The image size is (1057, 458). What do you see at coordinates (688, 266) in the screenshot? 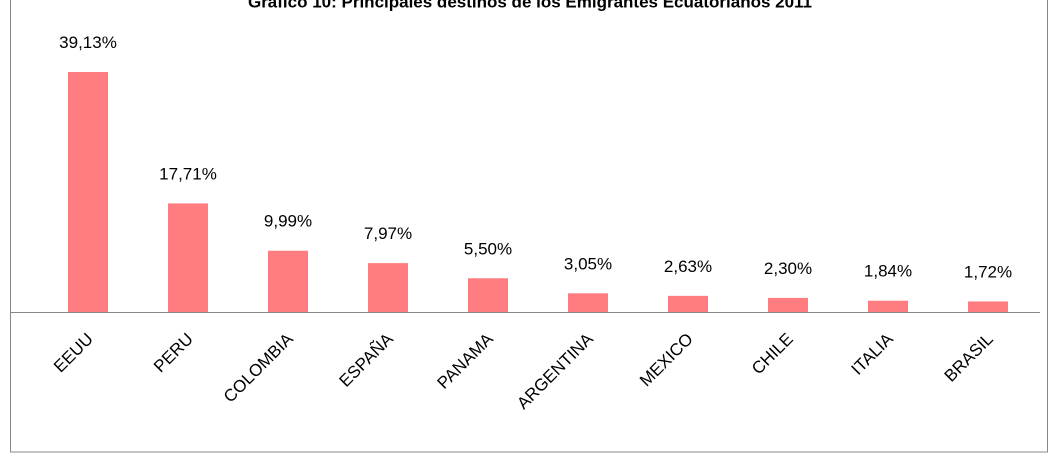
I see `data-label: 2,63%` at bounding box center [688, 266].